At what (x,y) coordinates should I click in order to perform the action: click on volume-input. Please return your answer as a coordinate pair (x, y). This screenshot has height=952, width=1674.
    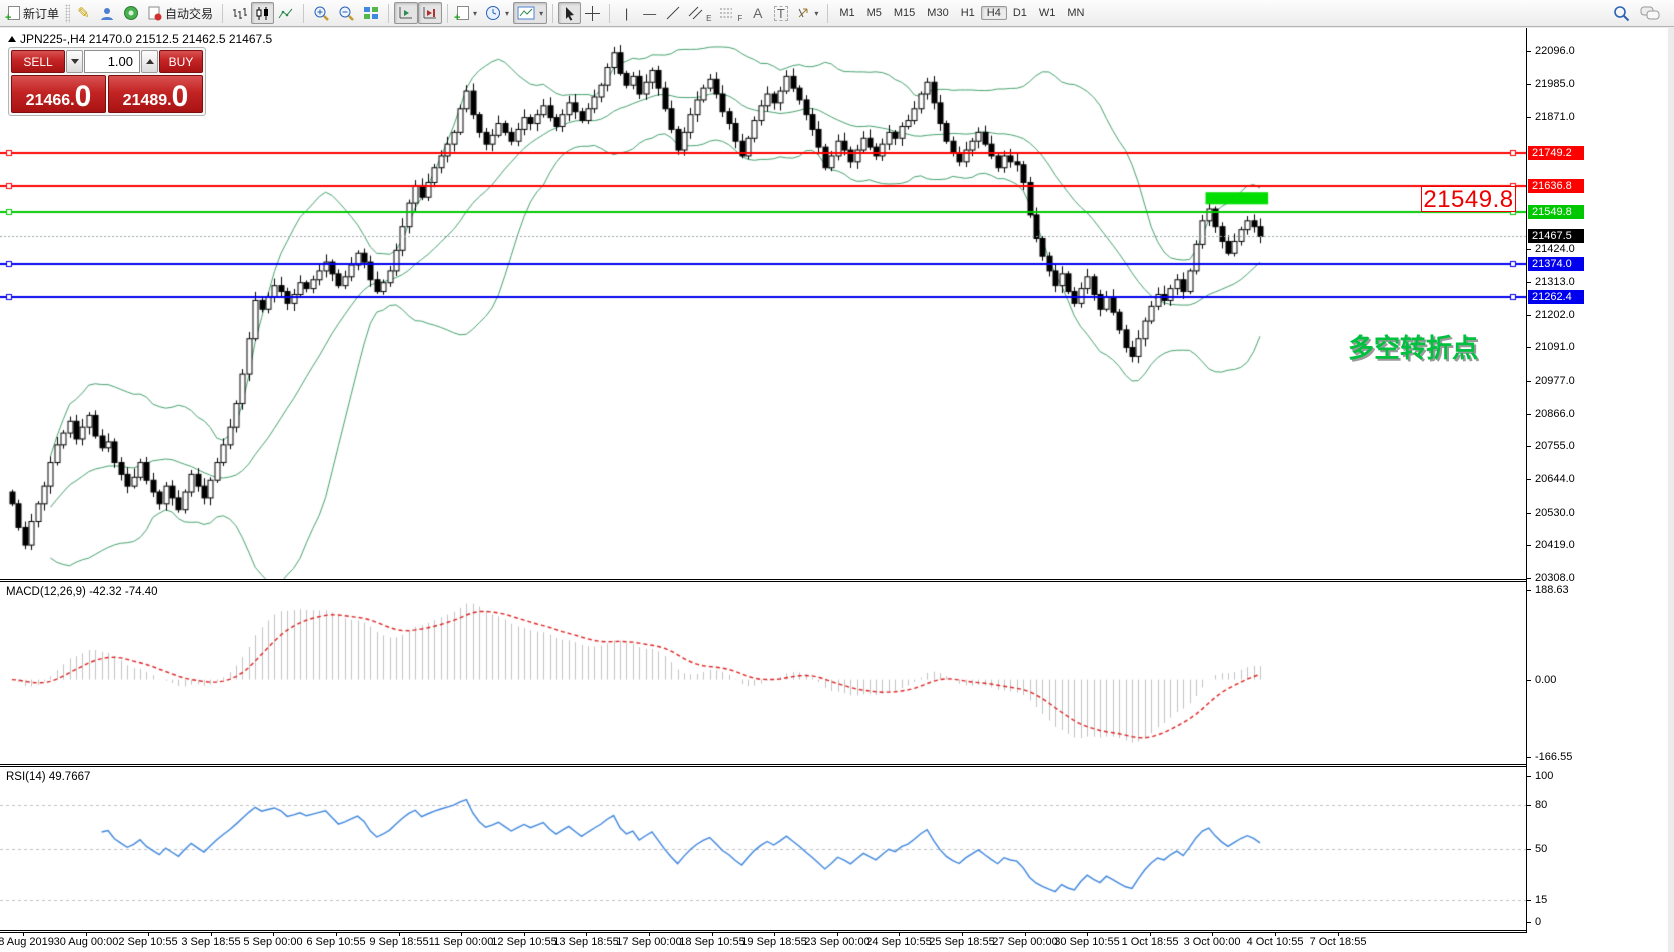
    Looking at the image, I should click on (112, 61).